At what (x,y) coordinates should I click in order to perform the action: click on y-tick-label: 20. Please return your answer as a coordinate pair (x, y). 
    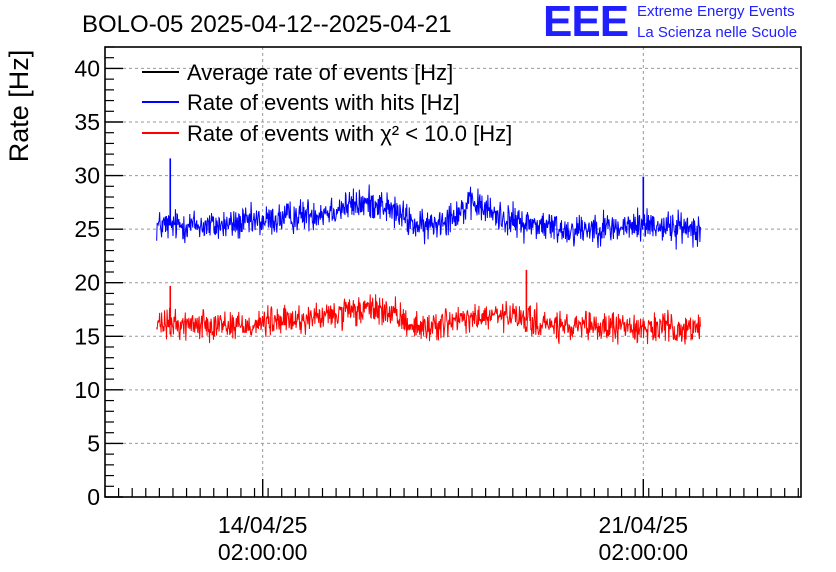
    Looking at the image, I should click on (87, 283).